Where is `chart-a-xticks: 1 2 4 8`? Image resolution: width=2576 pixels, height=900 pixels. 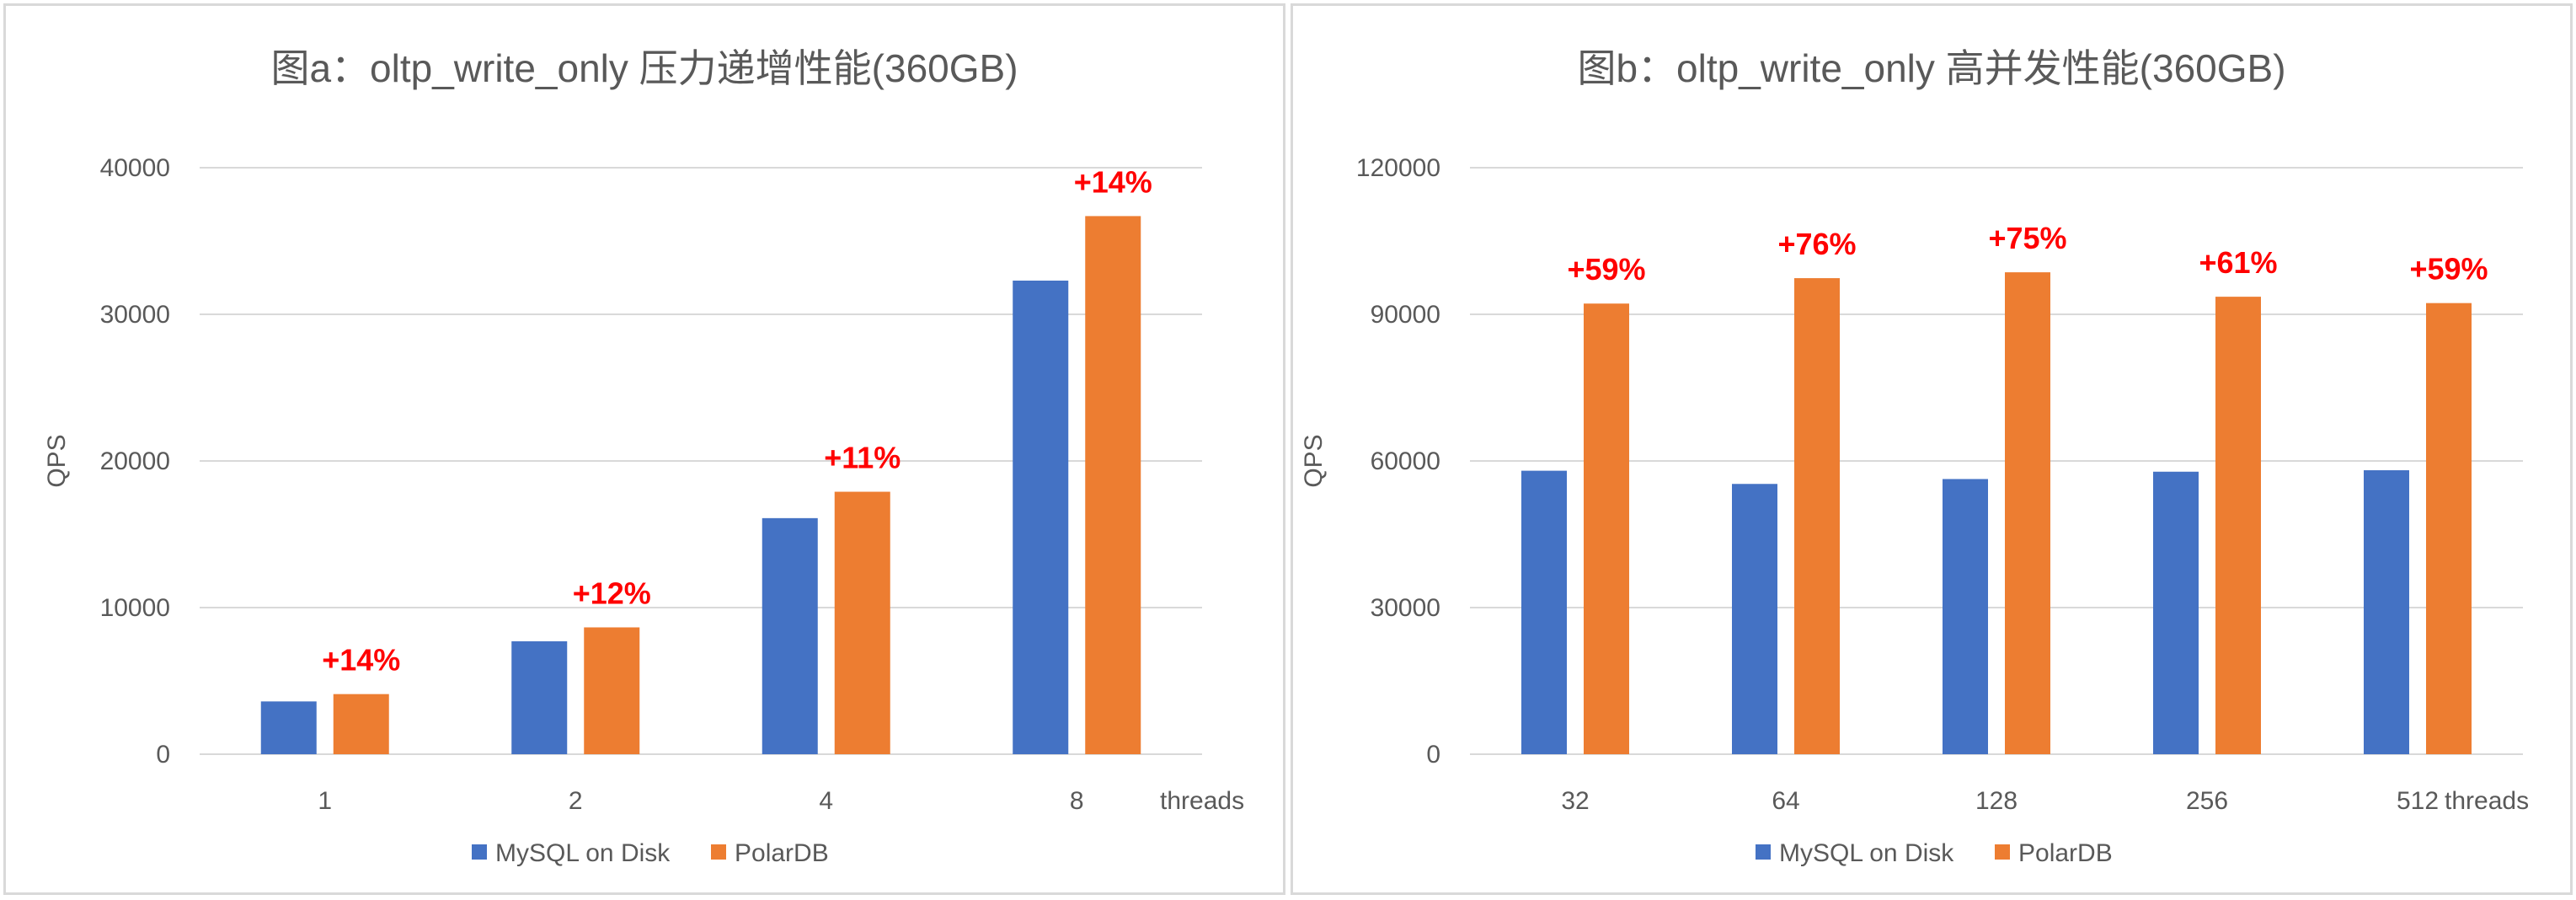 chart-a-xticks: 1 2 4 8 is located at coordinates (700, 801).